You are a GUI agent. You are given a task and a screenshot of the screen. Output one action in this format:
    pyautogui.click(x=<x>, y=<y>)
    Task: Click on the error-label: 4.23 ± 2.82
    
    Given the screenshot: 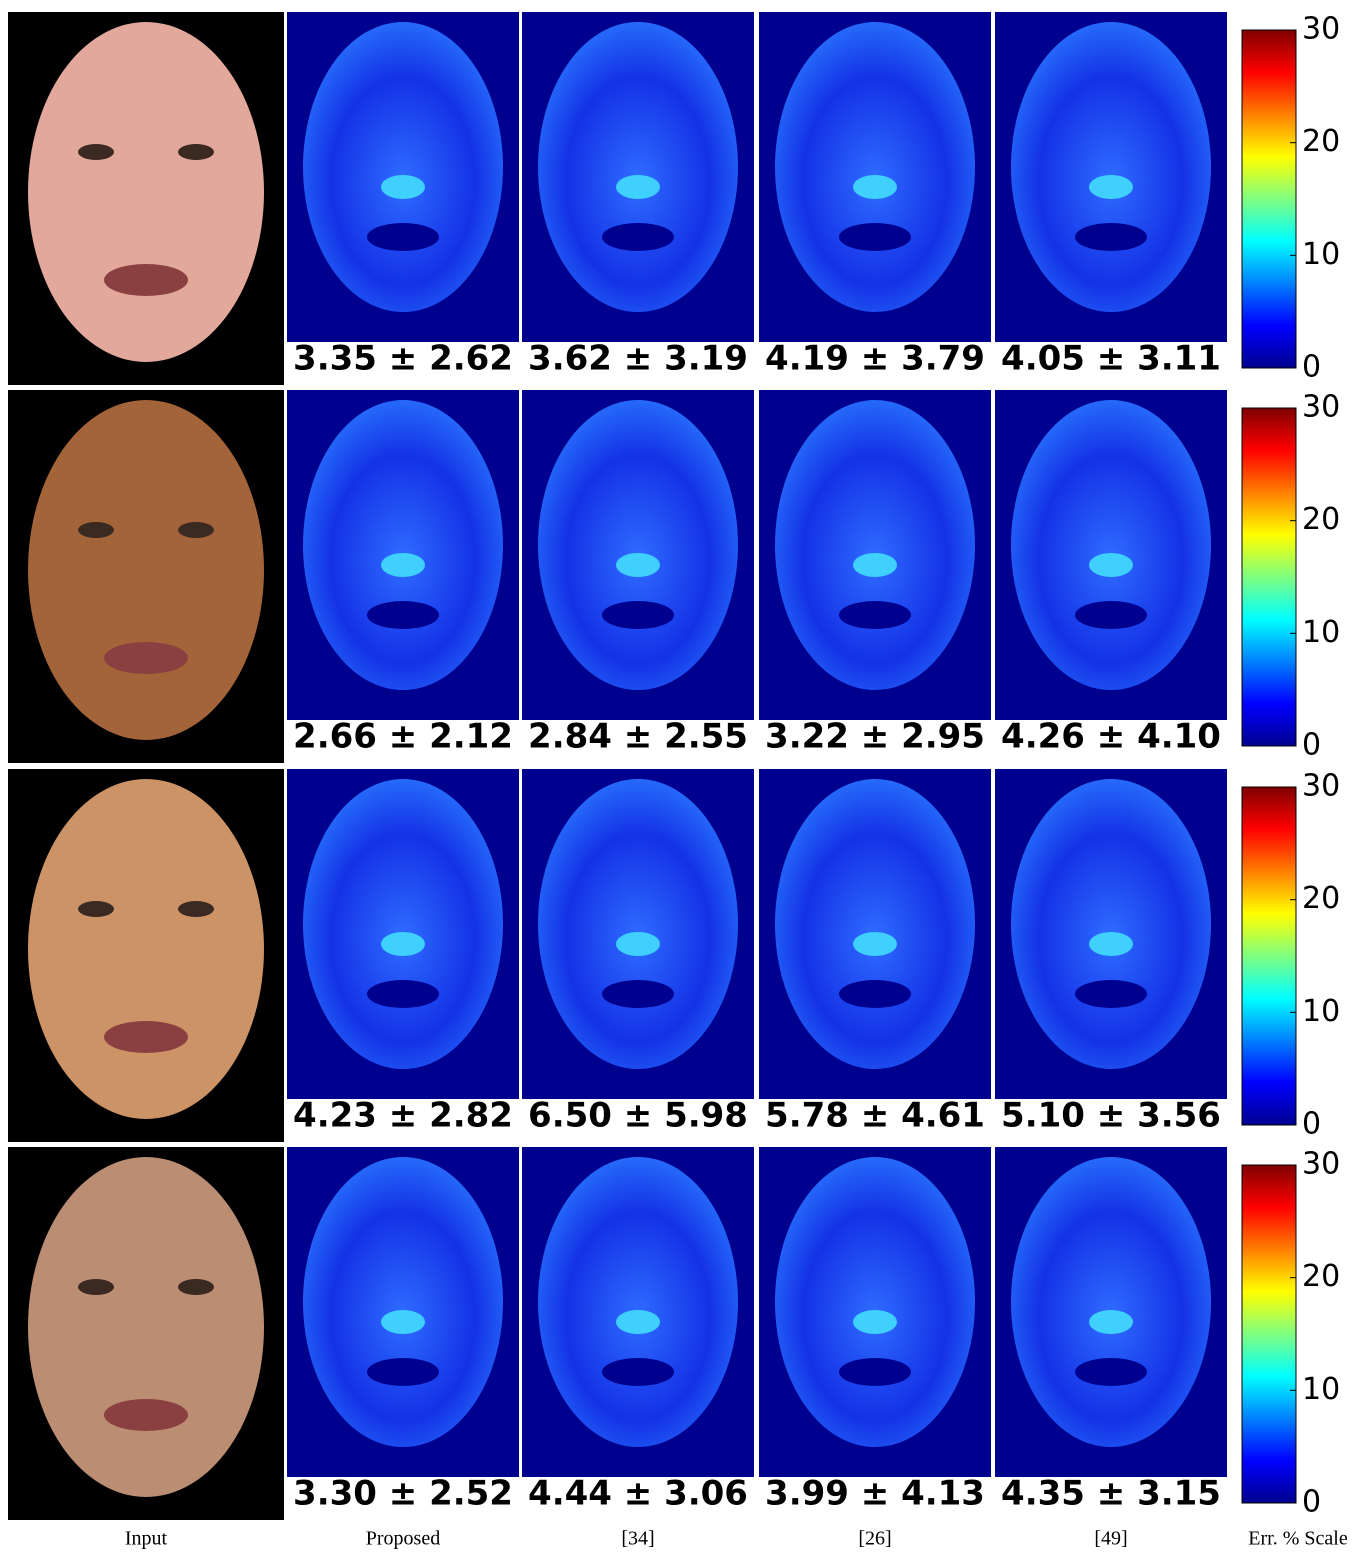 What is the action you would take?
    pyautogui.click(x=403, y=1116)
    